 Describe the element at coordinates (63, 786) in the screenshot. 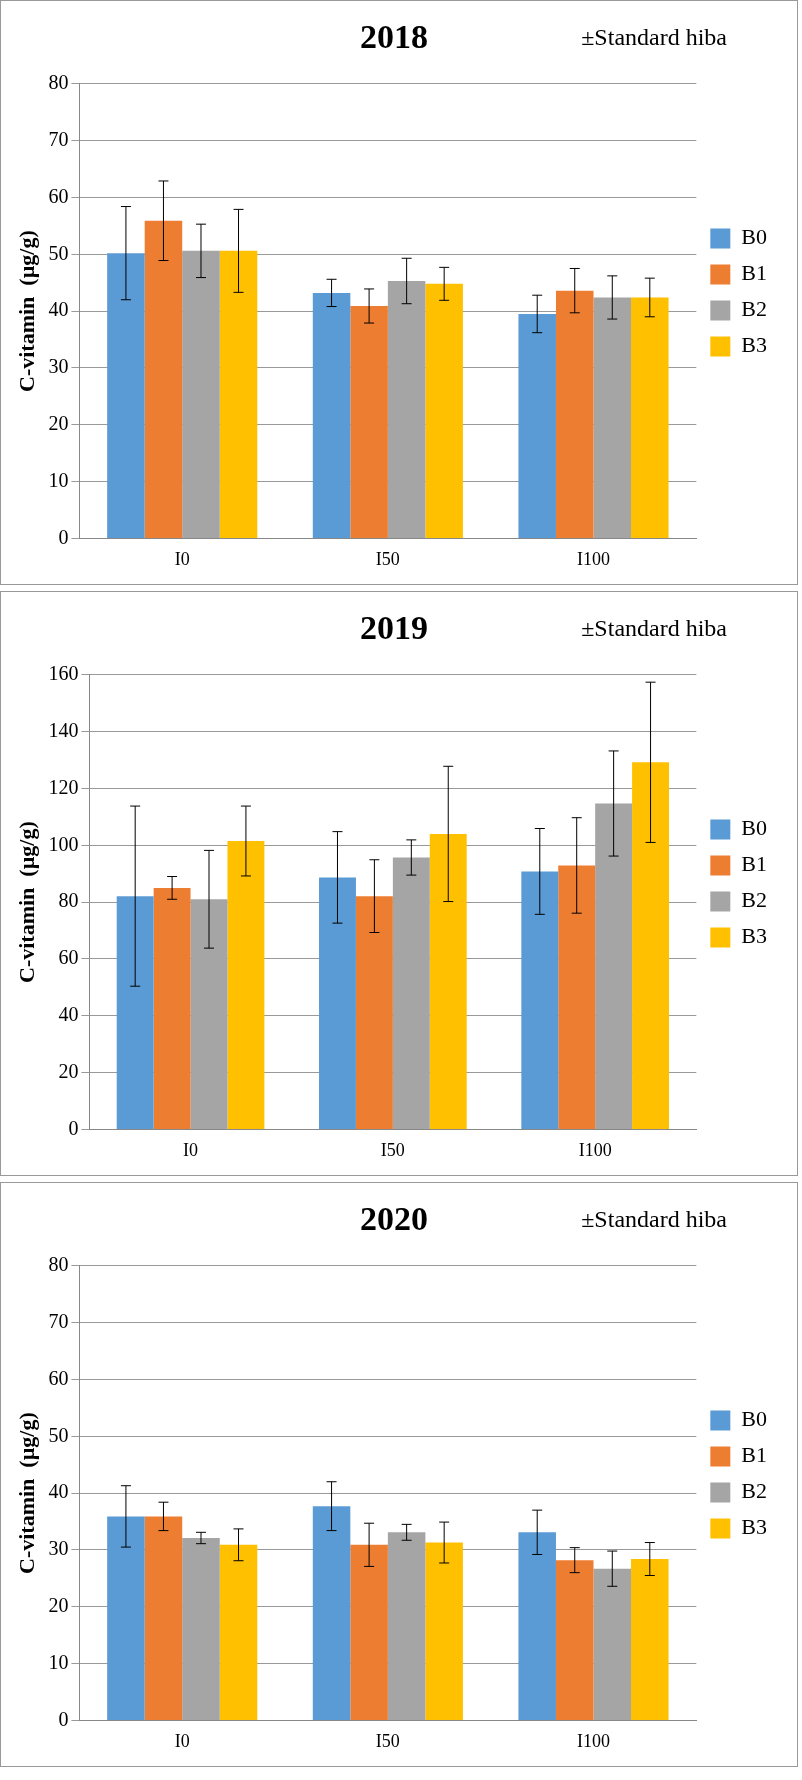

I see `y-tick-label: 120` at that location.